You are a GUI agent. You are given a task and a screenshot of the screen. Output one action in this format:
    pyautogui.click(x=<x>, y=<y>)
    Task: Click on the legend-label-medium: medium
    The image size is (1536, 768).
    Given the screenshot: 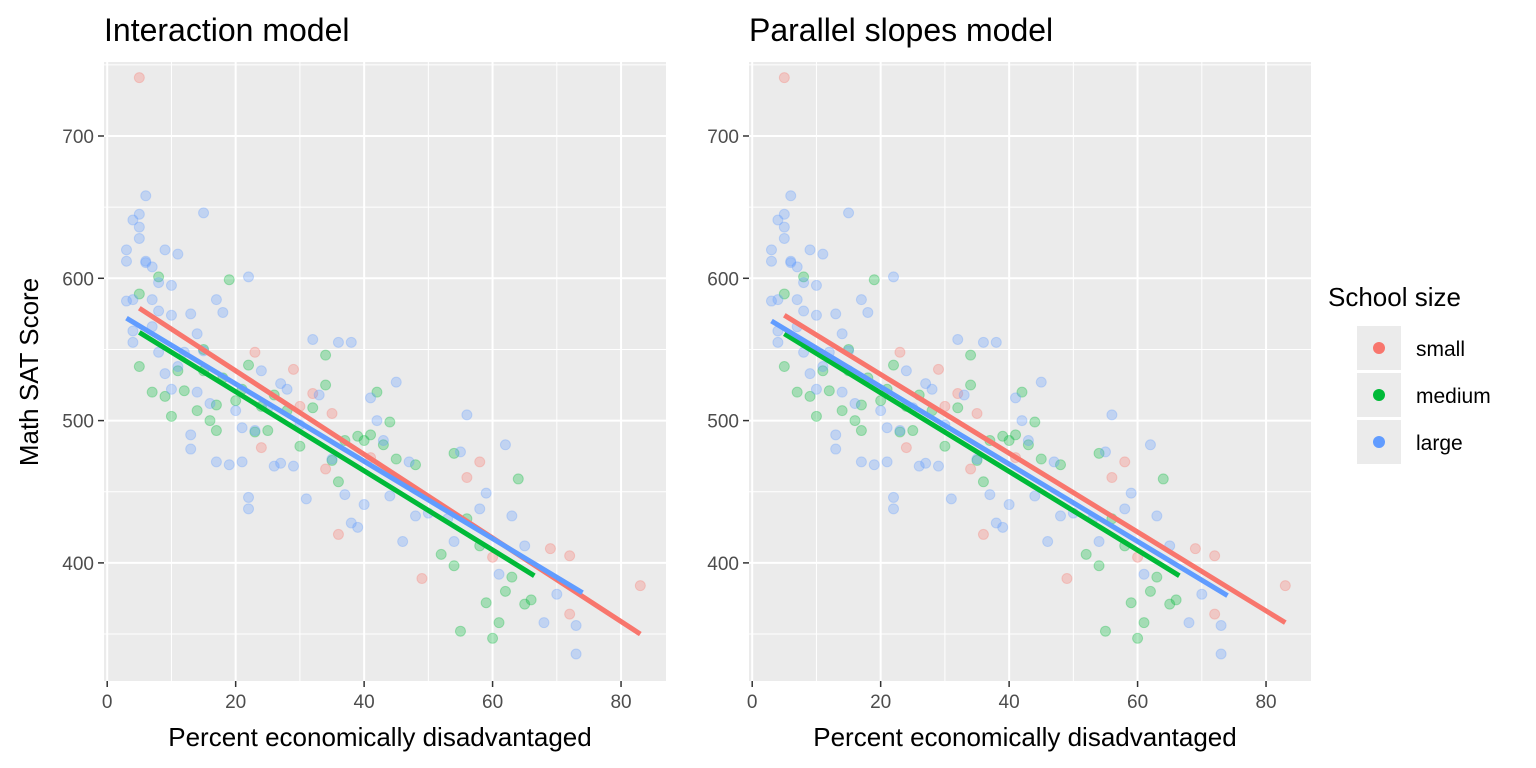 What is the action you would take?
    pyautogui.click(x=1453, y=396)
    